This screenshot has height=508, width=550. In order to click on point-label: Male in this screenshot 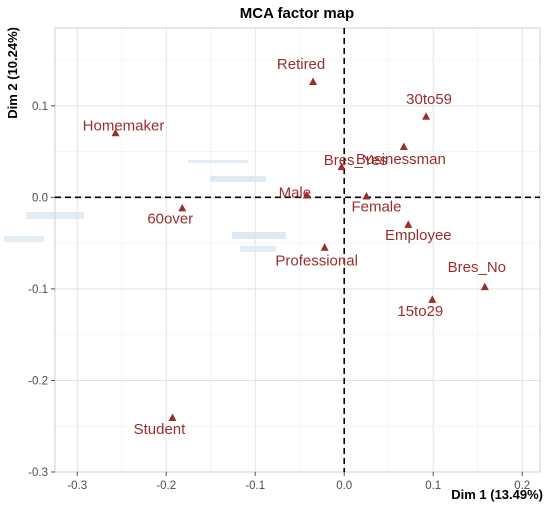, I will do `click(295, 193)`.